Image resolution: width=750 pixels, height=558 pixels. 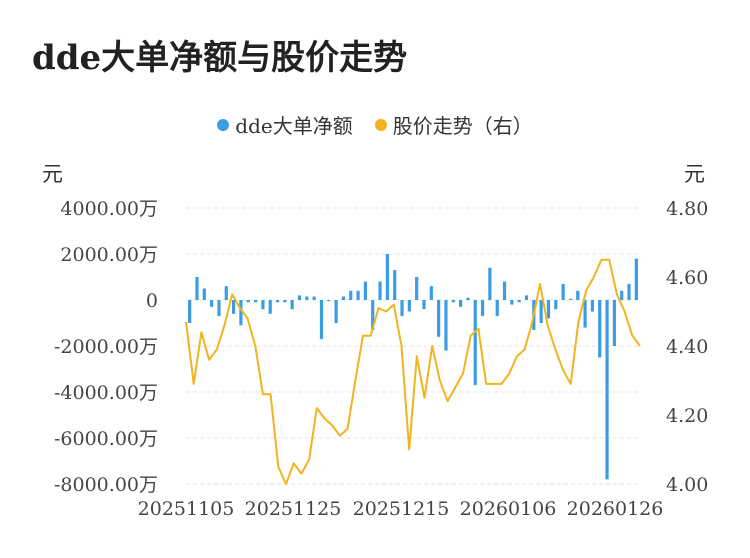 I want to click on y-left-unit: 元, so click(x=52, y=174).